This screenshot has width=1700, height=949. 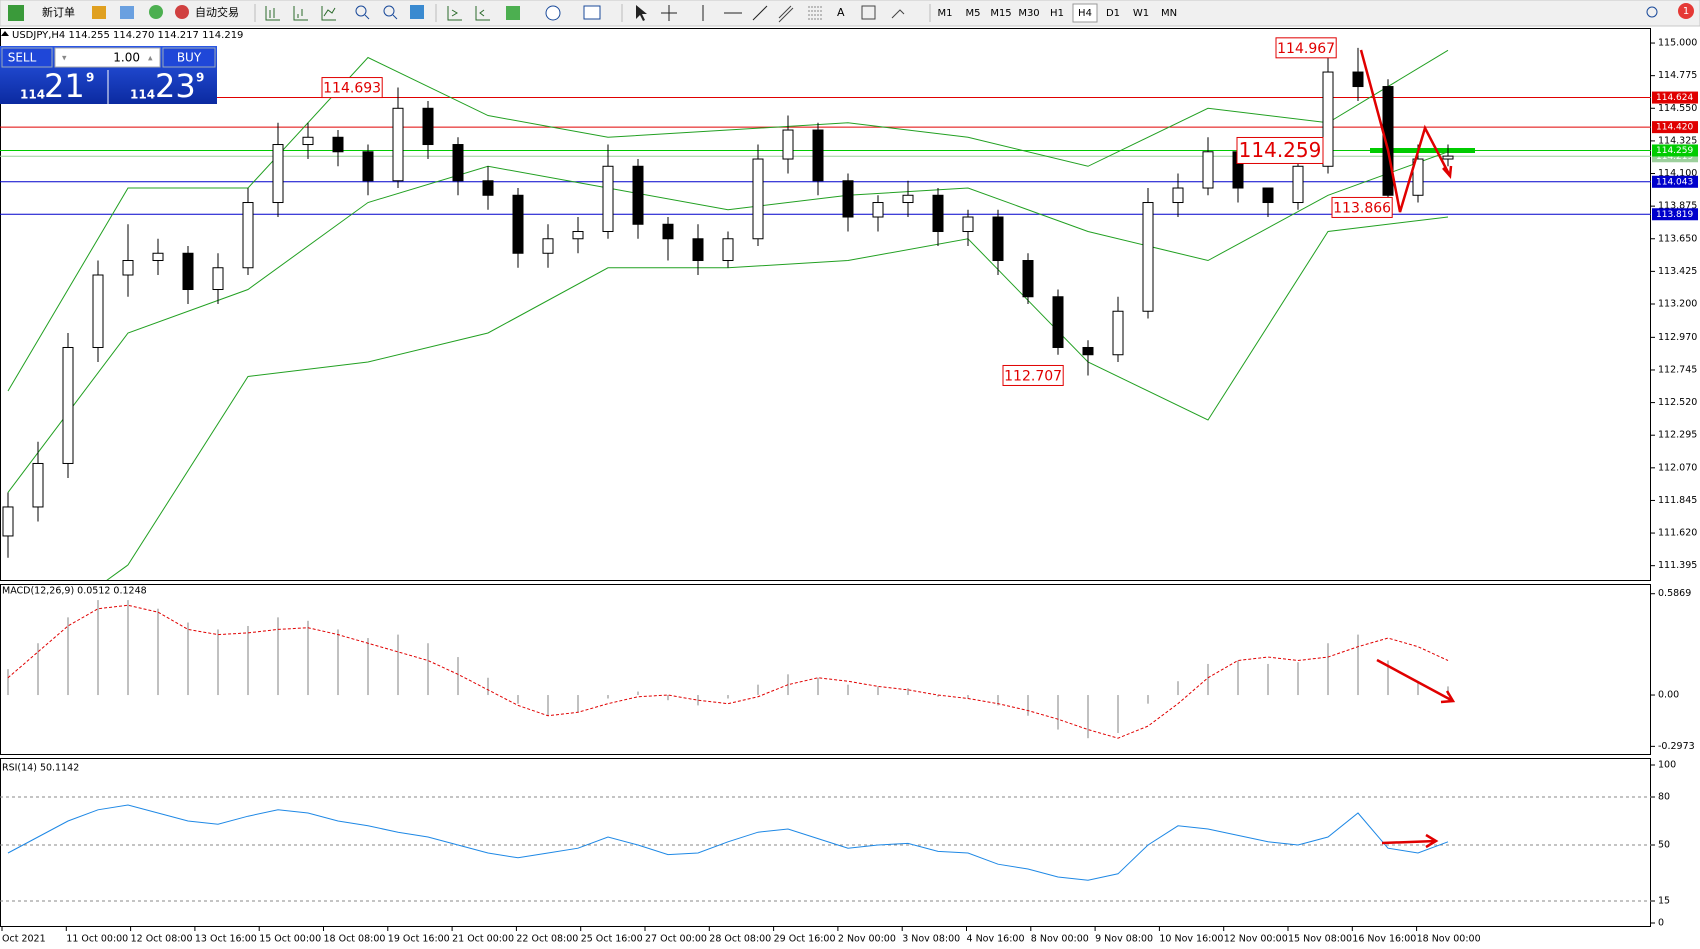 I want to click on new-order: 新订单, so click(x=58, y=12).